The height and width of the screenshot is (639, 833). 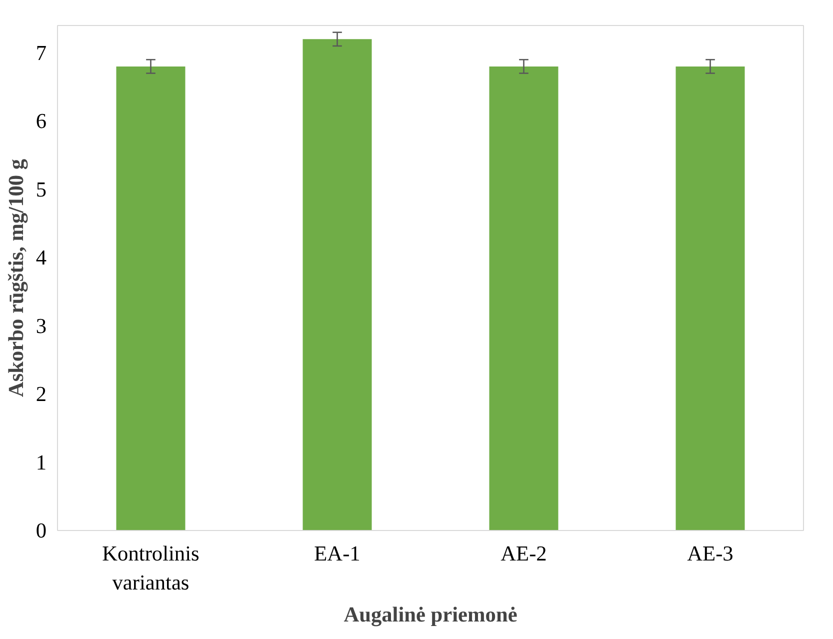 What do you see at coordinates (41, 394) in the screenshot?
I see `y-tick-label: 2` at bounding box center [41, 394].